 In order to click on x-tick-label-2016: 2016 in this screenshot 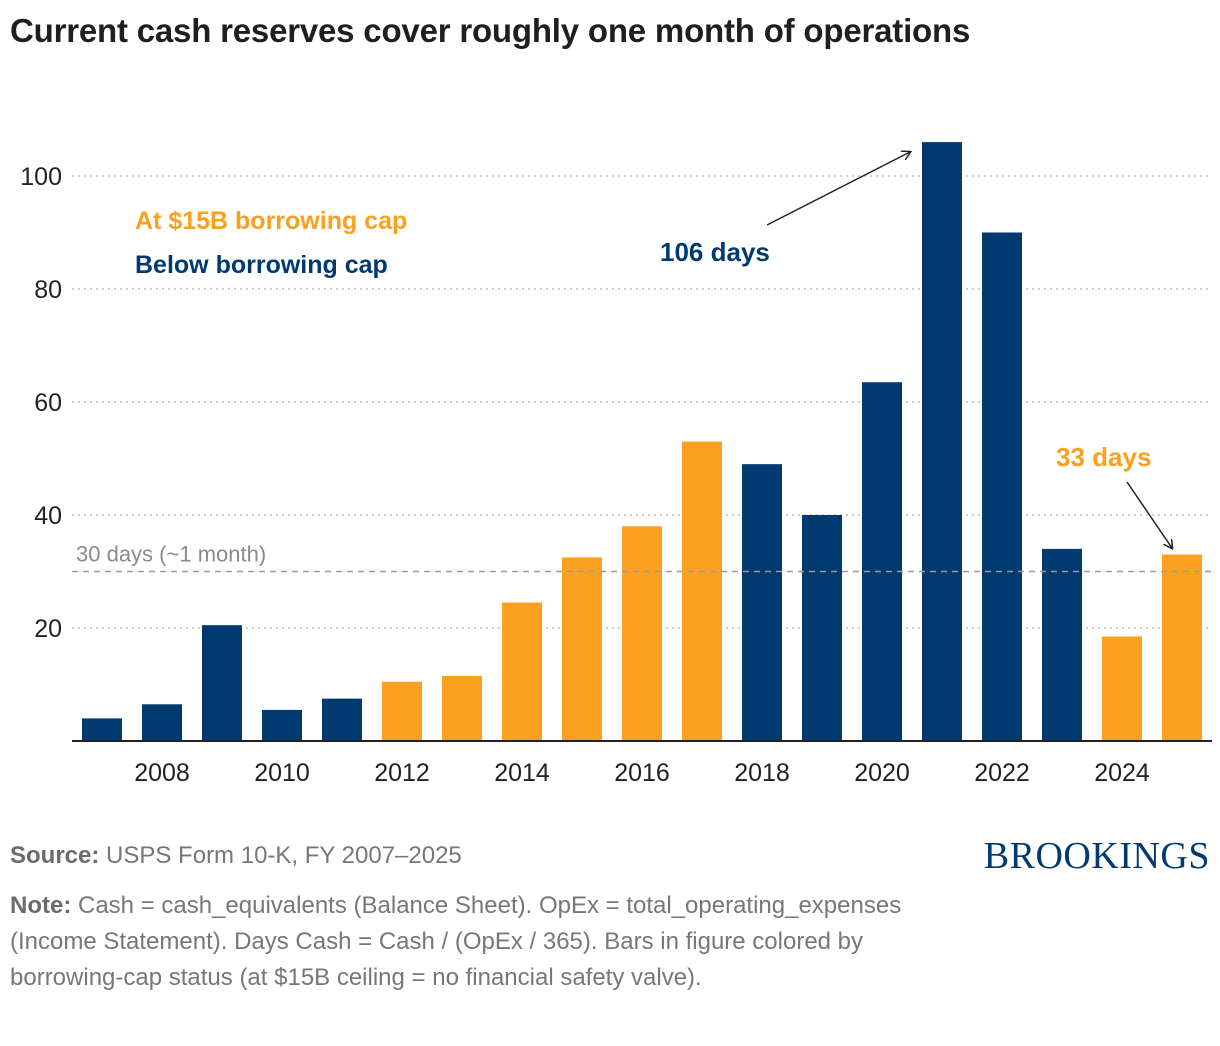, I will do `click(642, 773)`.